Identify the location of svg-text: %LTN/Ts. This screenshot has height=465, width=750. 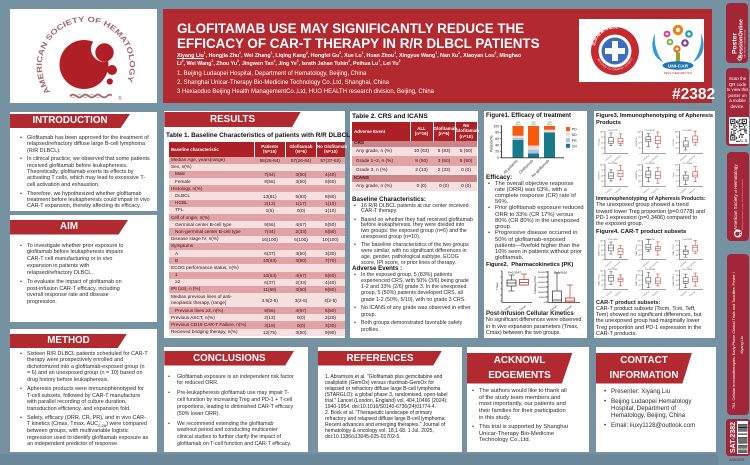
(600, 175).